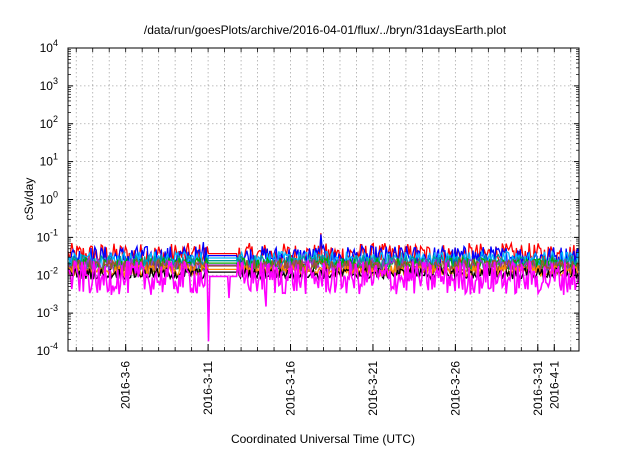 This screenshot has height=453, width=640. I want to click on x-tick-label: 2016-4-1, so click(554, 385).